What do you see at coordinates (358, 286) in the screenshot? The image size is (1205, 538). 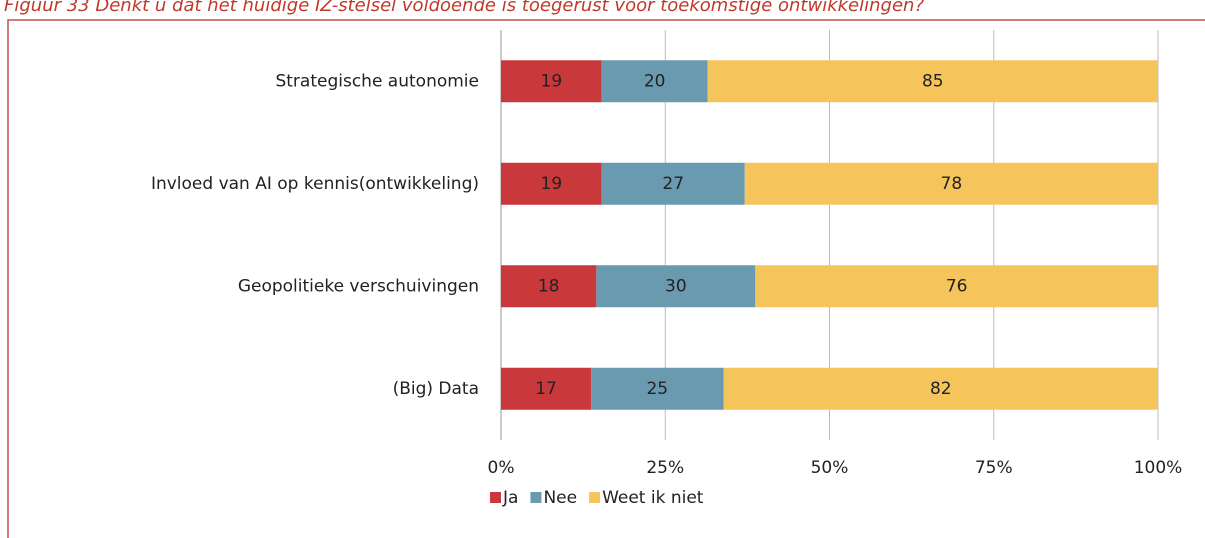 I see `y-tick-label: Geopolitieke verschuivingen` at bounding box center [358, 286].